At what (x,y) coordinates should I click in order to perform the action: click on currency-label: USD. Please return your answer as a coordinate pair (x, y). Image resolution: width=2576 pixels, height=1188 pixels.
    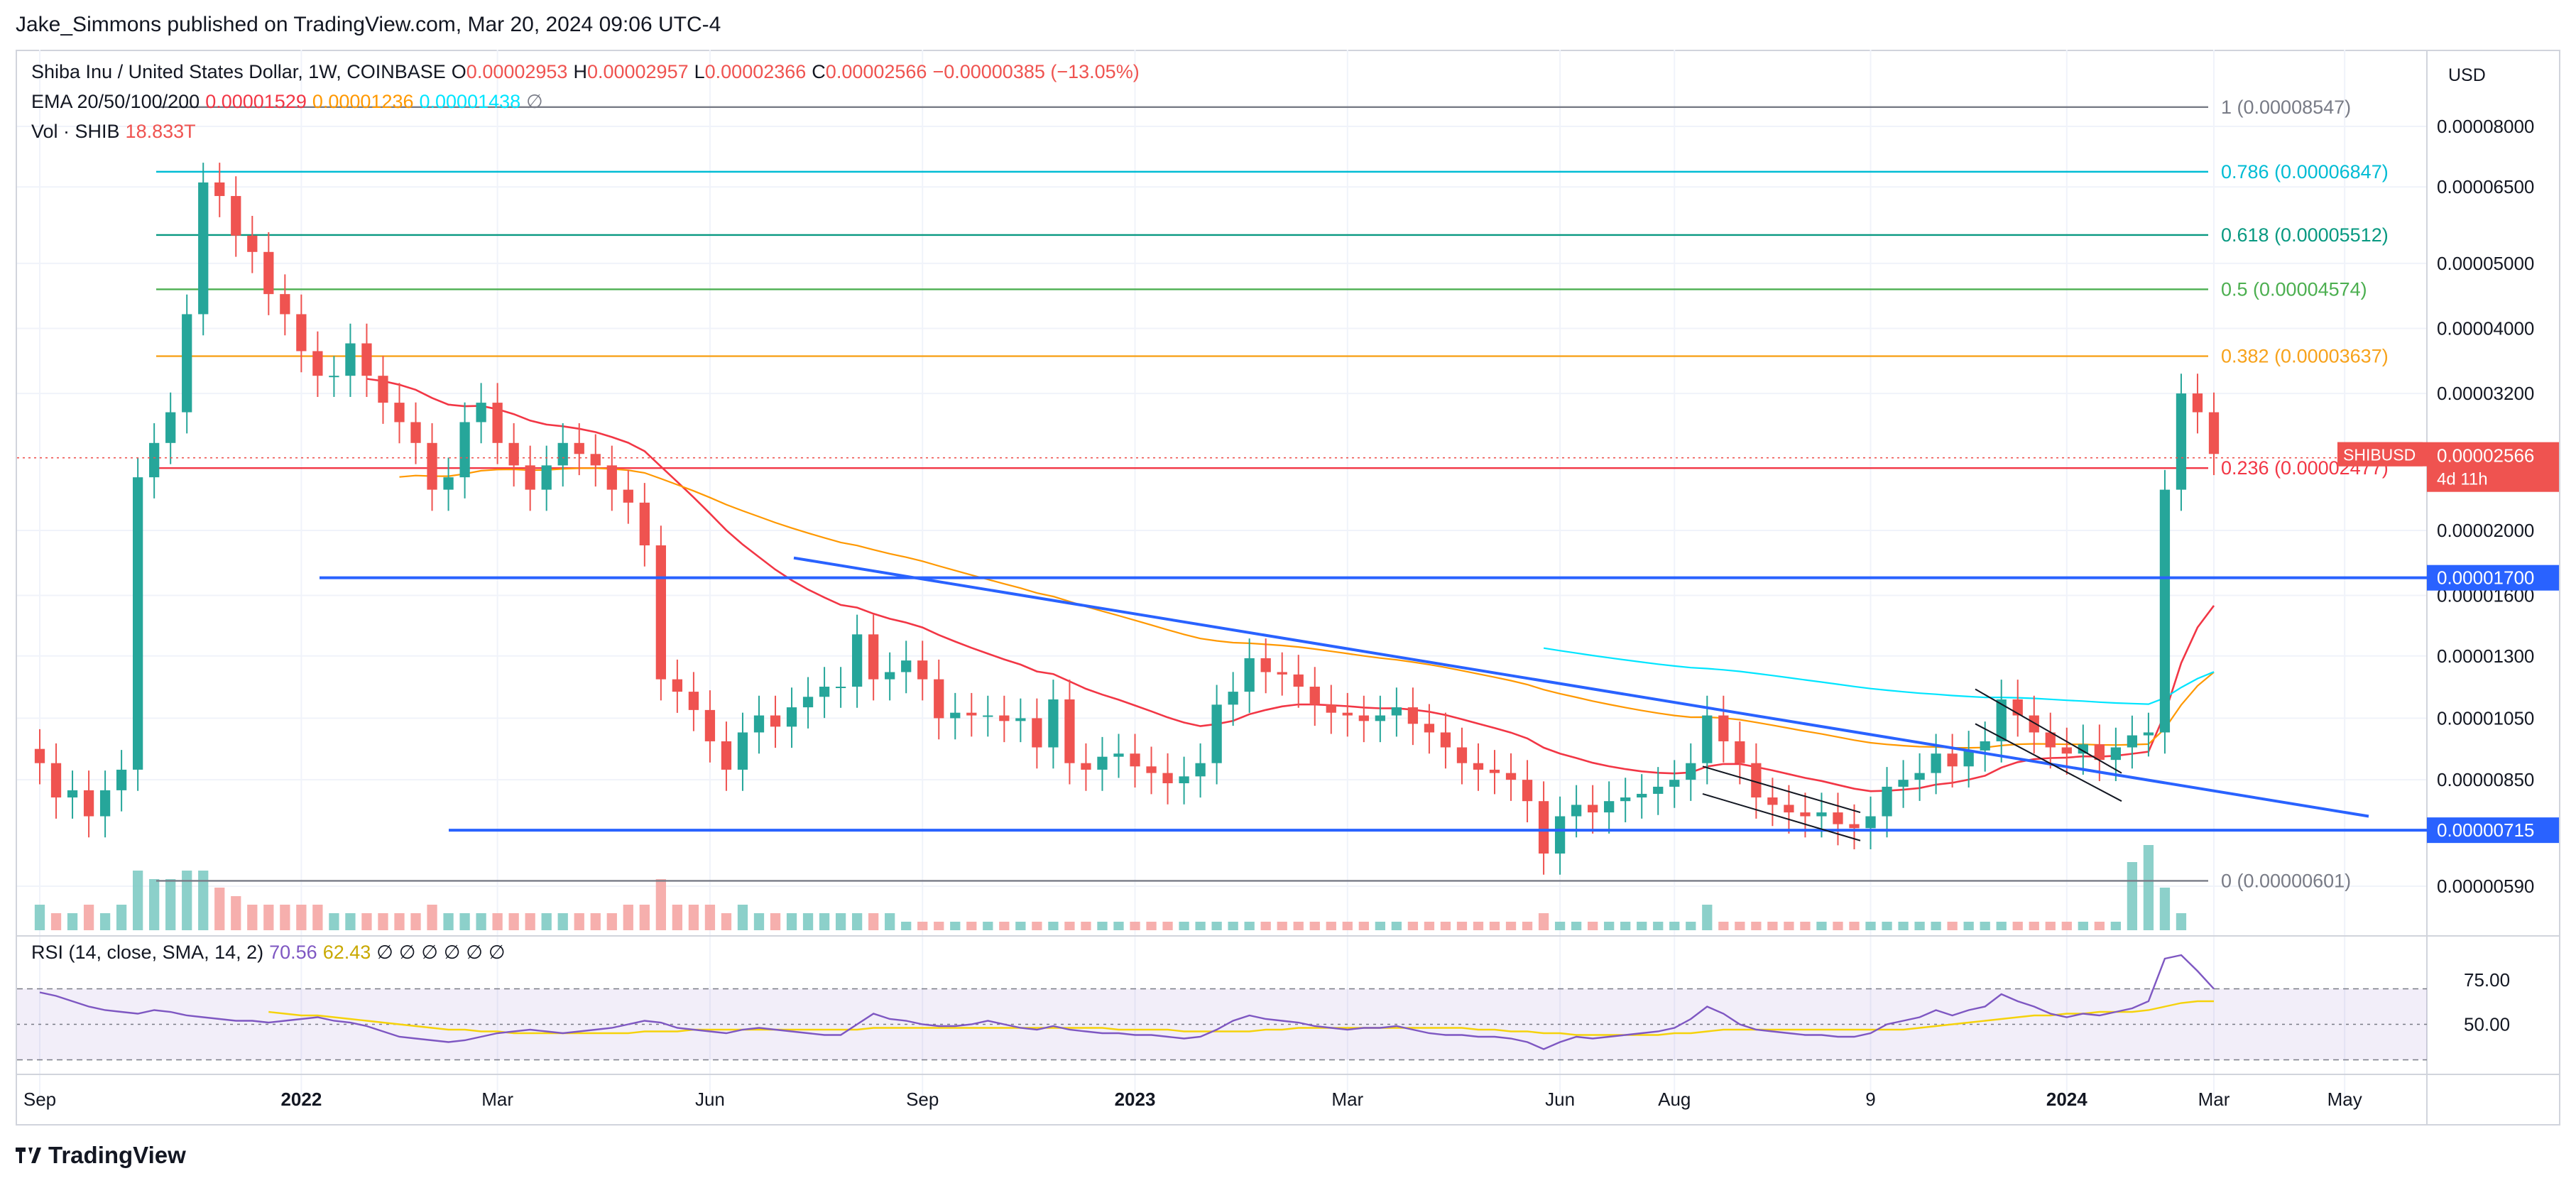
    Looking at the image, I should click on (2467, 75).